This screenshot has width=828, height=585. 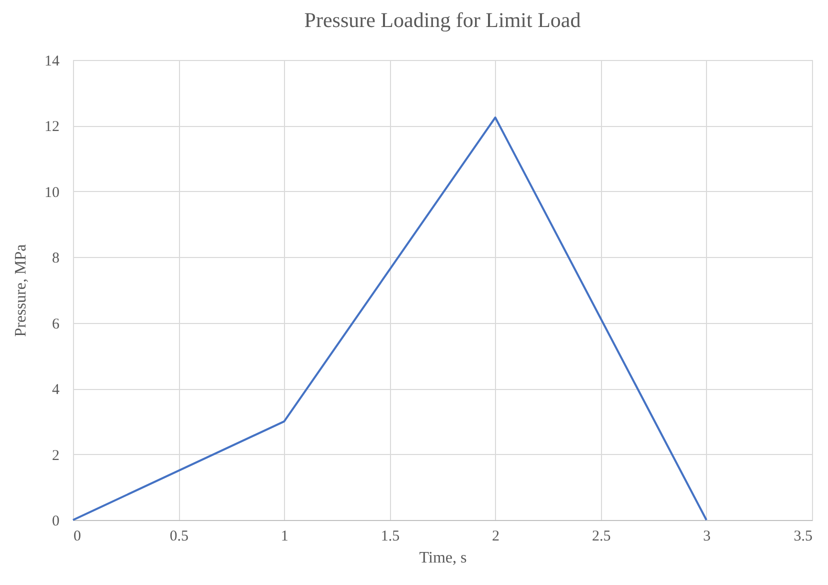 What do you see at coordinates (56, 324) in the screenshot?
I see `y-tick-label: 6` at bounding box center [56, 324].